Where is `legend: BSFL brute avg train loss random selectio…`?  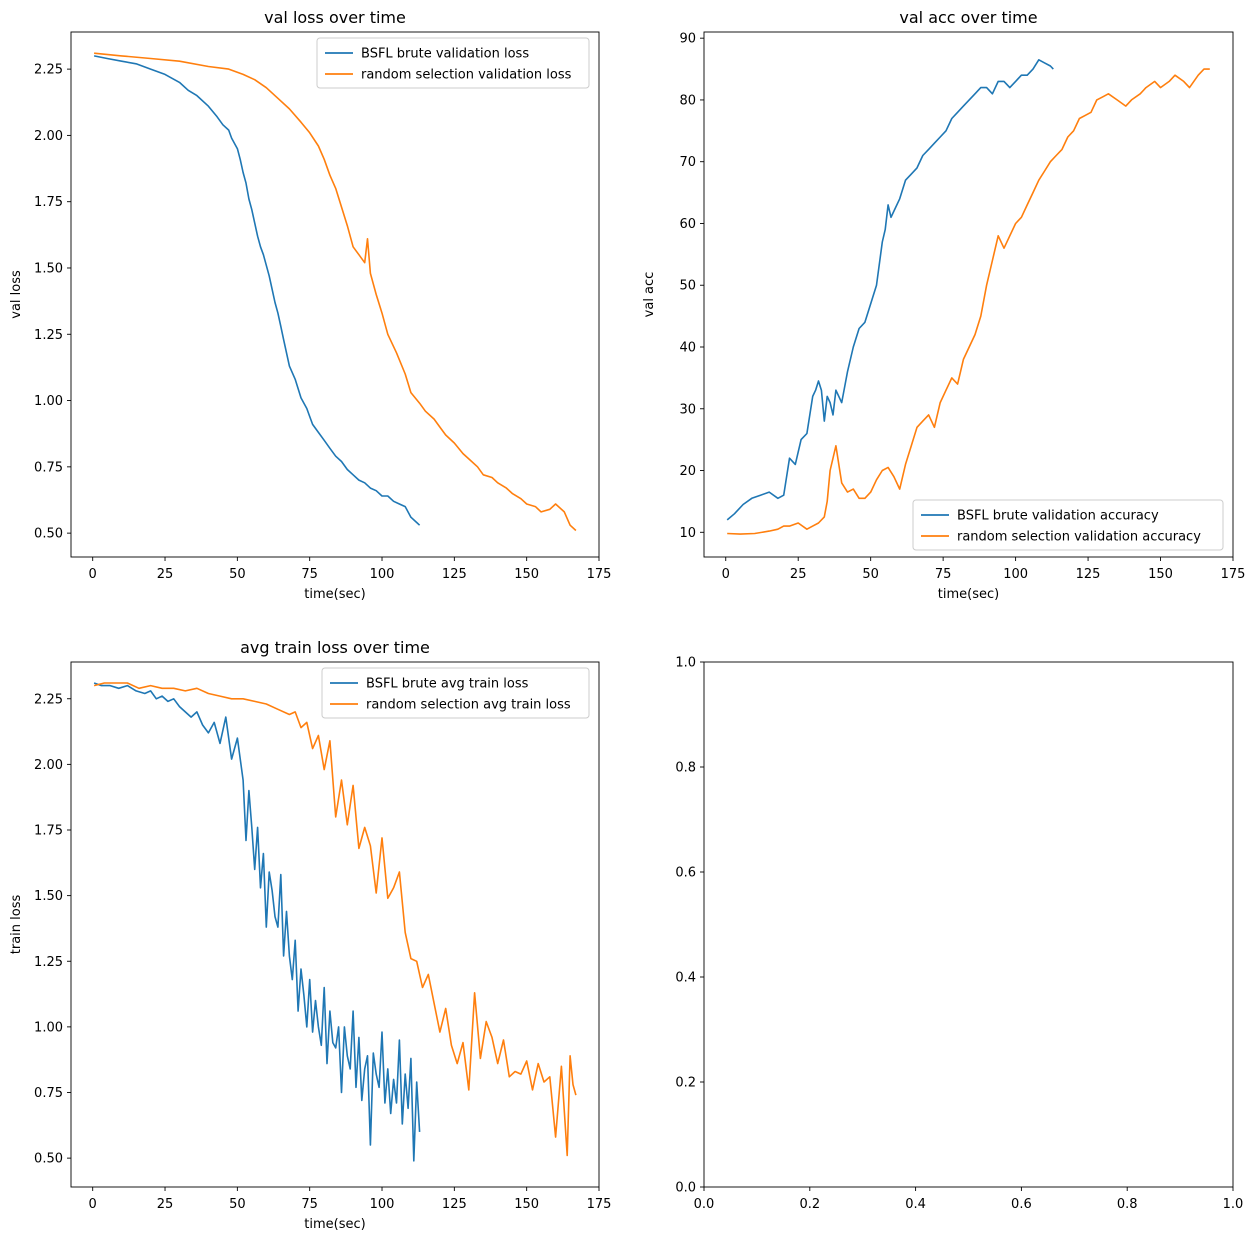
legend: BSFL brute avg train loss random selectio… is located at coordinates (455, 693).